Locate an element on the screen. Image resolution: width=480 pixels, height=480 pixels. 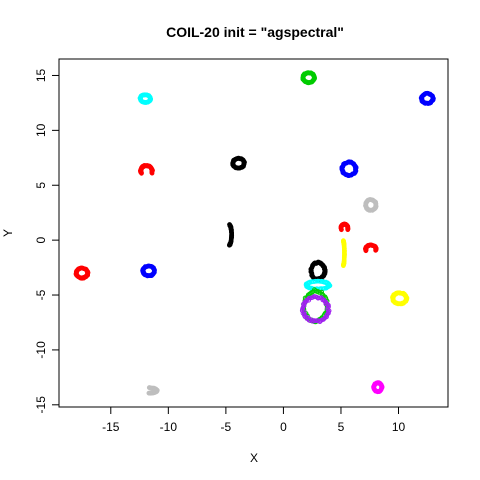
y-tick-label: -5 is located at coordinates (41, 294).